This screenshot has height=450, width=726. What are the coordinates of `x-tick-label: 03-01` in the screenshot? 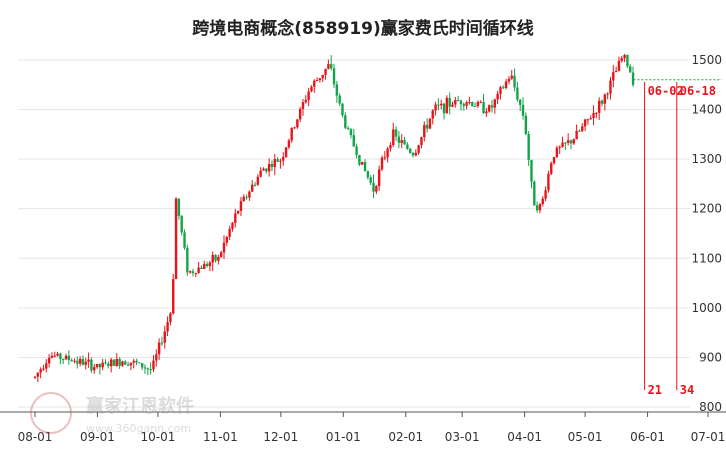 It's located at (462, 437).